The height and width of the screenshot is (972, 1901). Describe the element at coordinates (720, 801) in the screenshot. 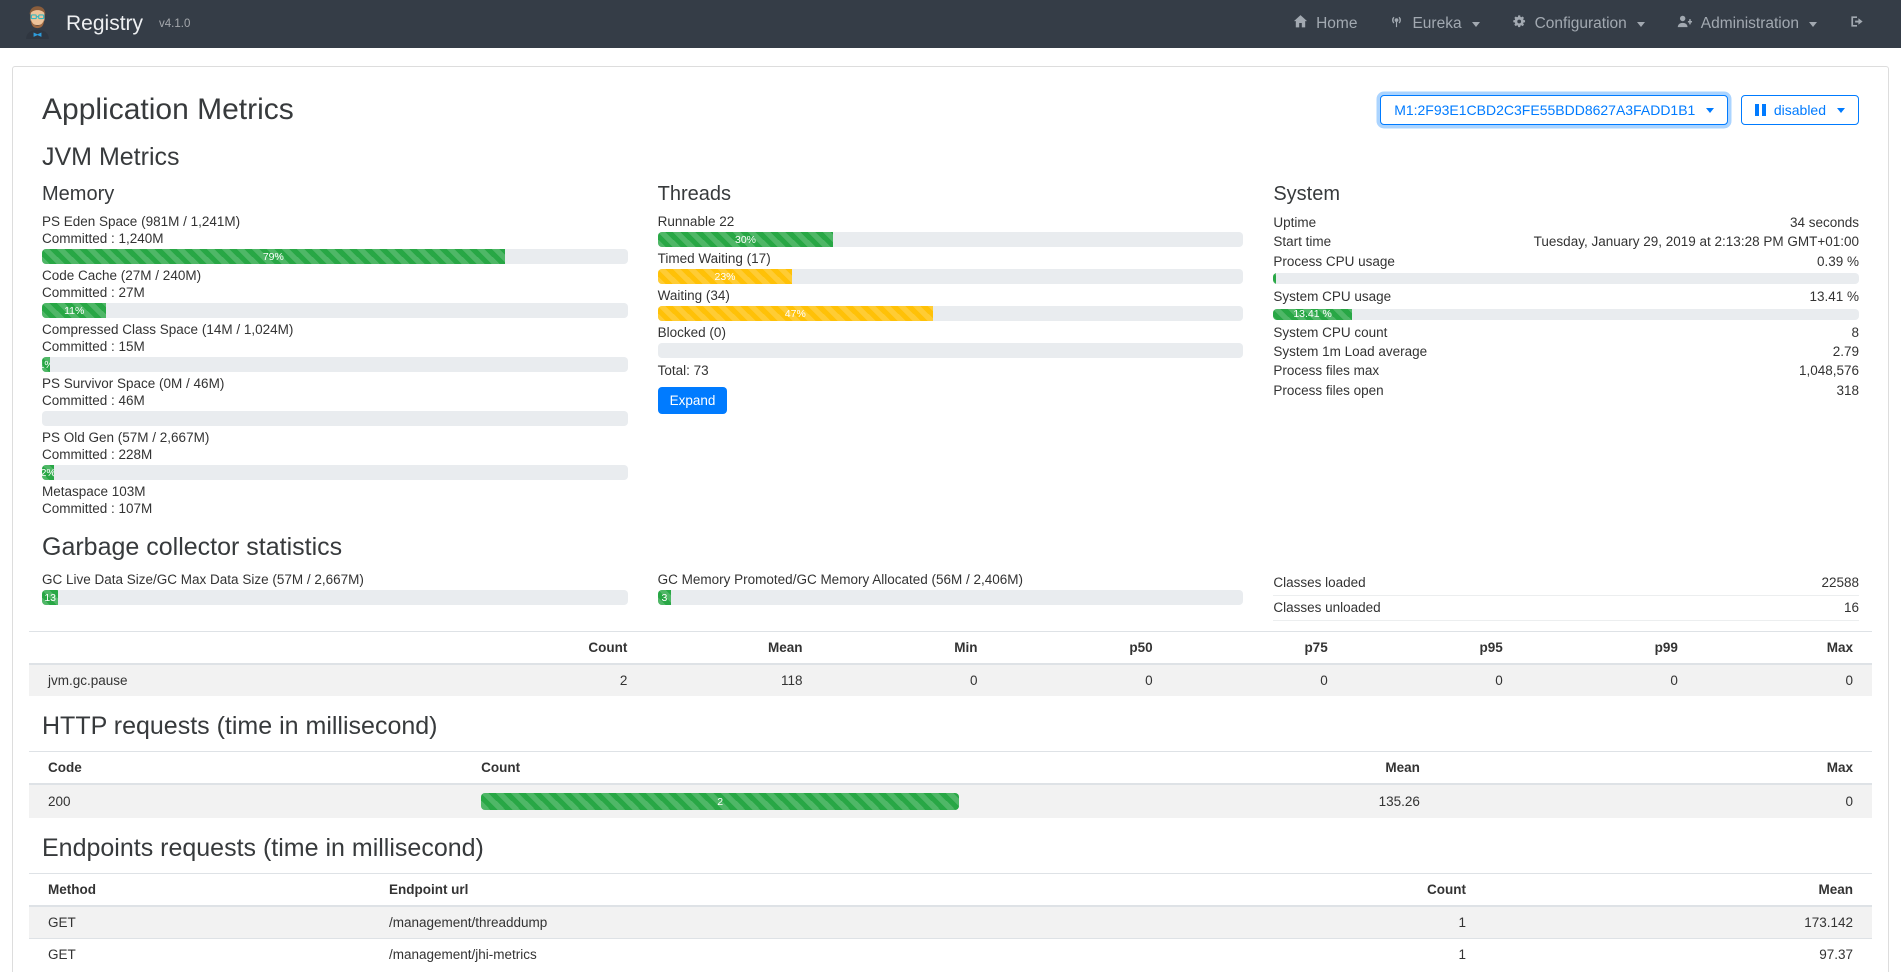

I see `request-count-progress: 2` at that location.